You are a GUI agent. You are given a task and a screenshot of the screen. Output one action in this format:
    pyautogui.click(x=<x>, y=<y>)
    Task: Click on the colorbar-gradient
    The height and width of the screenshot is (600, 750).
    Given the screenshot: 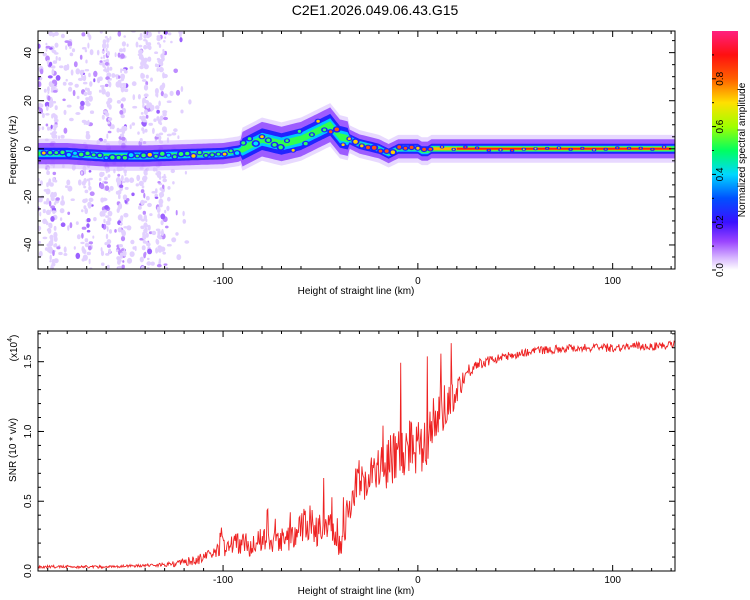 What is the action you would take?
    pyautogui.click(x=725, y=150)
    